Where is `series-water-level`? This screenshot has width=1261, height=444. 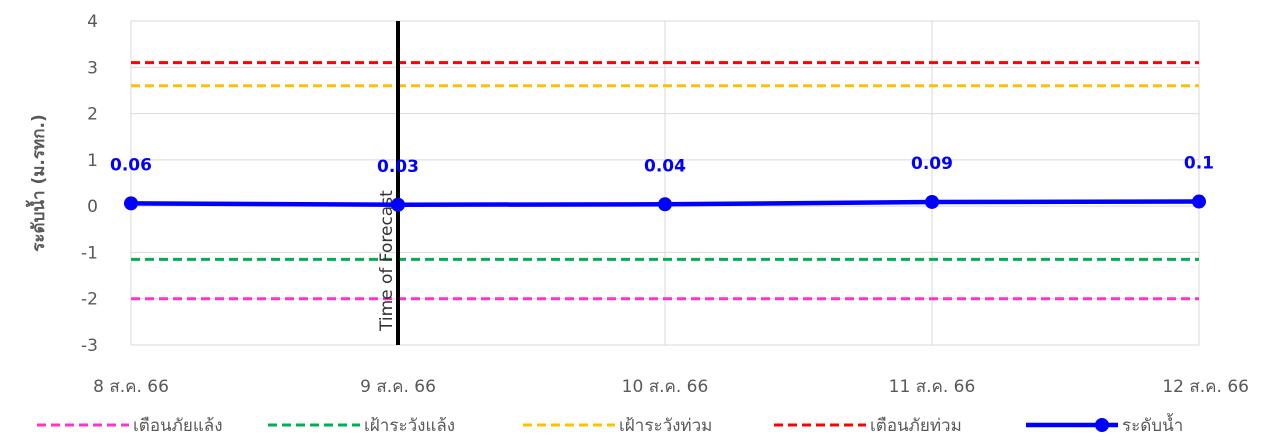
series-water-level is located at coordinates (665, 203).